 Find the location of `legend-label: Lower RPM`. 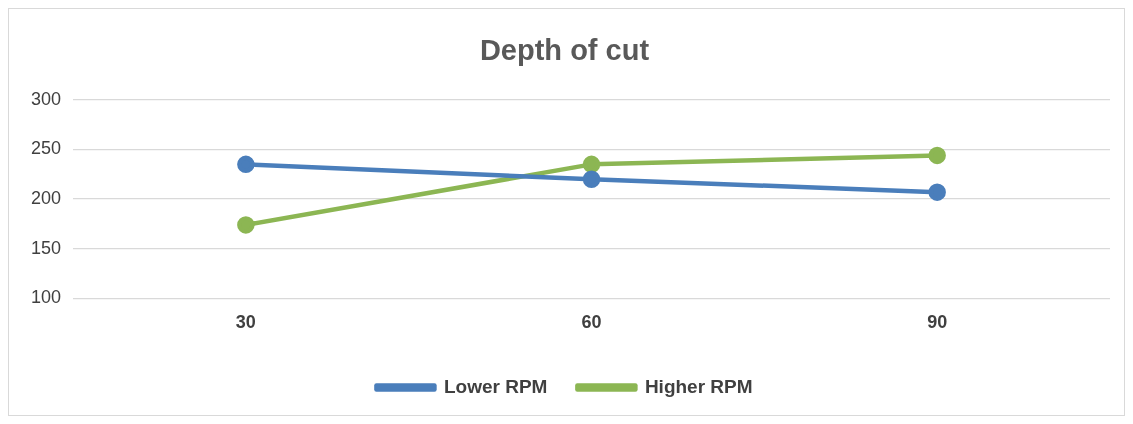

legend-label: Lower RPM is located at coordinates (495, 386).